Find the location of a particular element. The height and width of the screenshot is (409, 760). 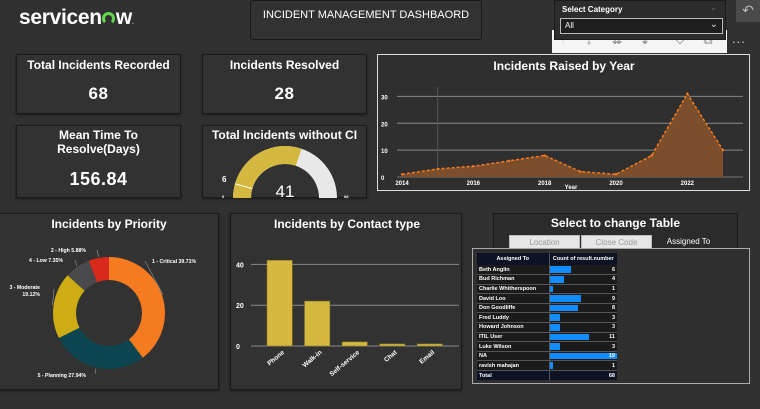

table-row: David Loo 9 is located at coordinates (547, 298).